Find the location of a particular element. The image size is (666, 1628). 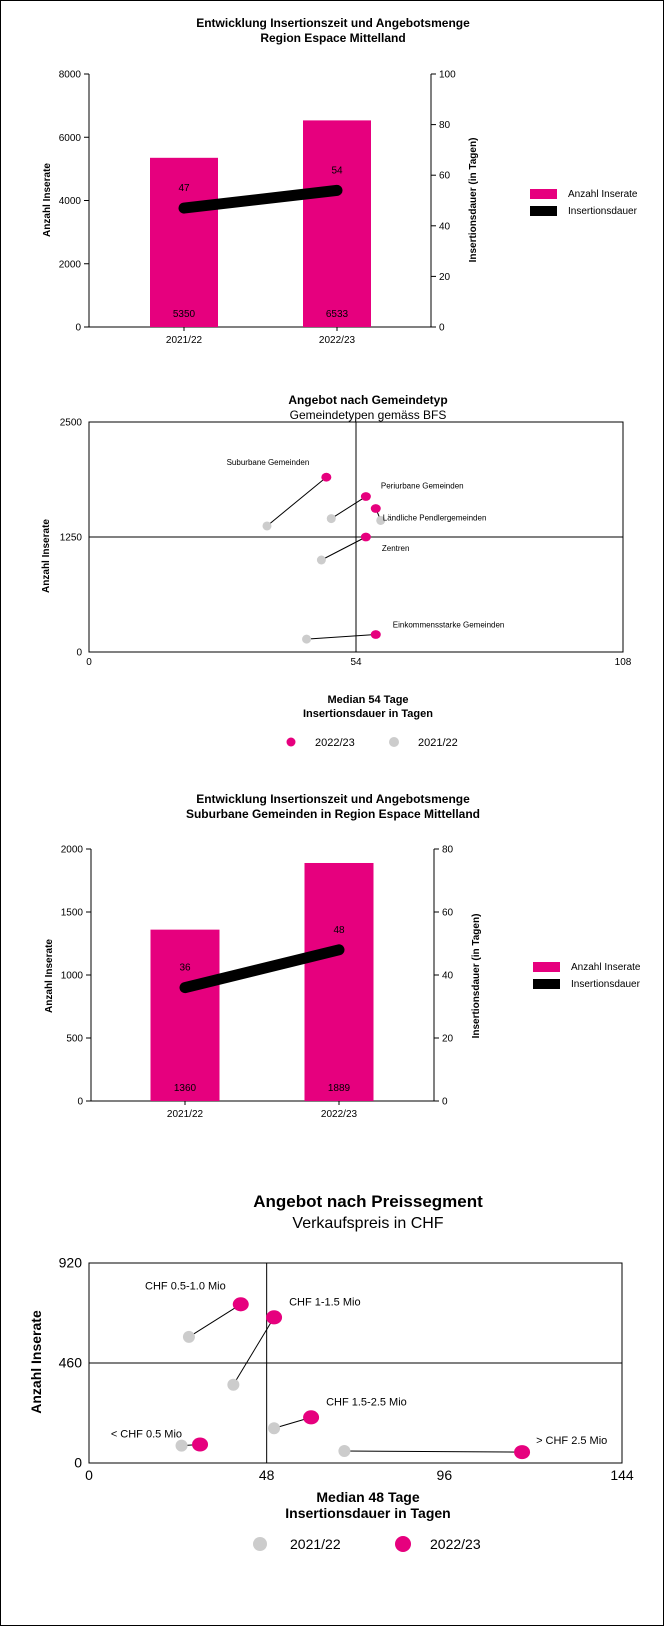

x-tick-label: 96 is located at coordinates (445, 1475).